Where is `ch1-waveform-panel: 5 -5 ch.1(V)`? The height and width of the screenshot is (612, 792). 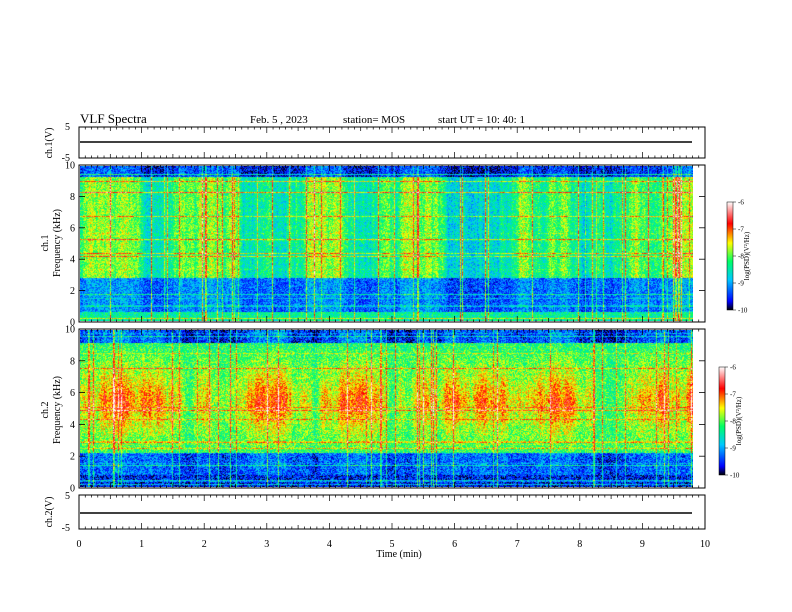
ch1-waveform-panel: 5 -5 ch.1(V) is located at coordinates (375, 143).